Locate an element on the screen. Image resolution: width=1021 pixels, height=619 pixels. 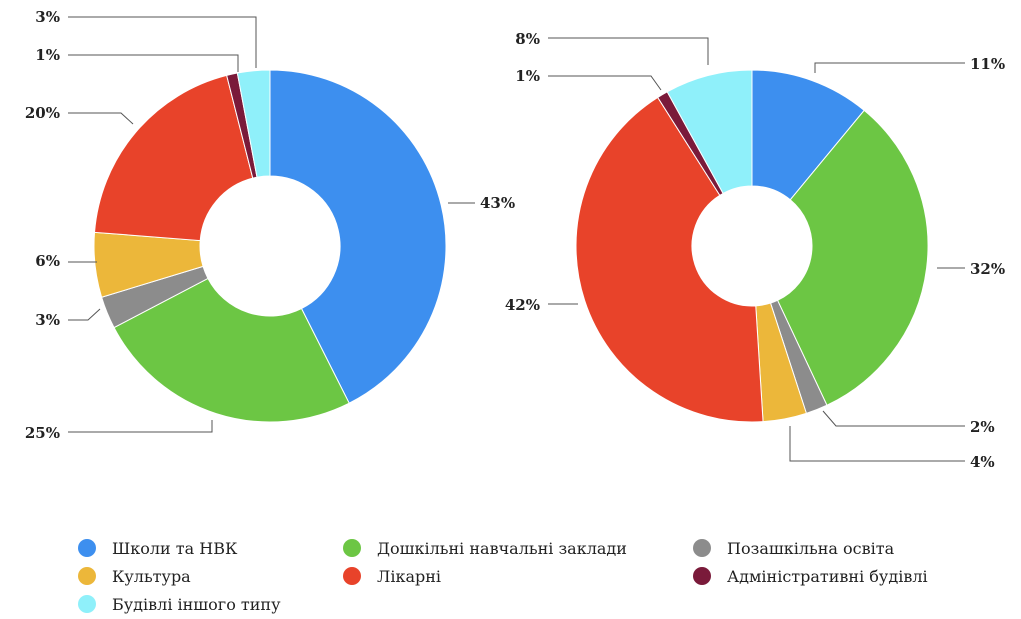
data-label: 32% is located at coordinates (987, 269).